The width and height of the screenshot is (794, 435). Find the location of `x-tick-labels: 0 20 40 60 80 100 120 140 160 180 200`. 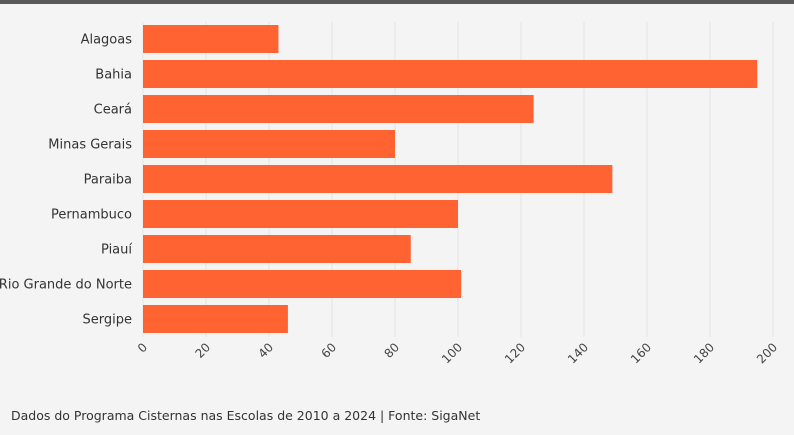

x-tick-labels: 0 20 40 60 80 100 120 140 160 180 200 is located at coordinates (457, 353).